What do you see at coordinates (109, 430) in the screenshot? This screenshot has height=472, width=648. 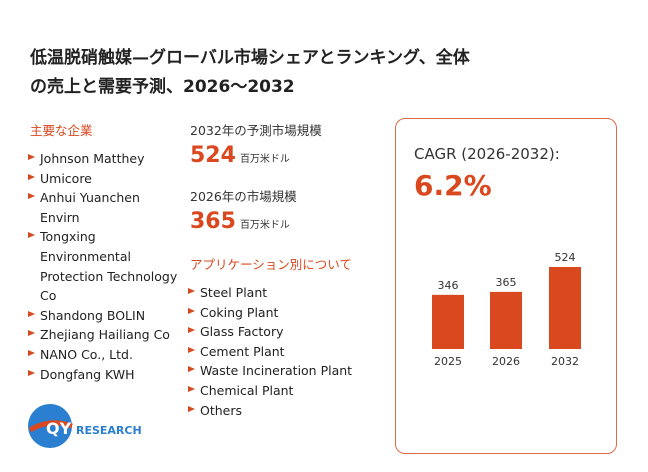 I see `logo-text: RESEARCH` at bounding box center [109, 430].